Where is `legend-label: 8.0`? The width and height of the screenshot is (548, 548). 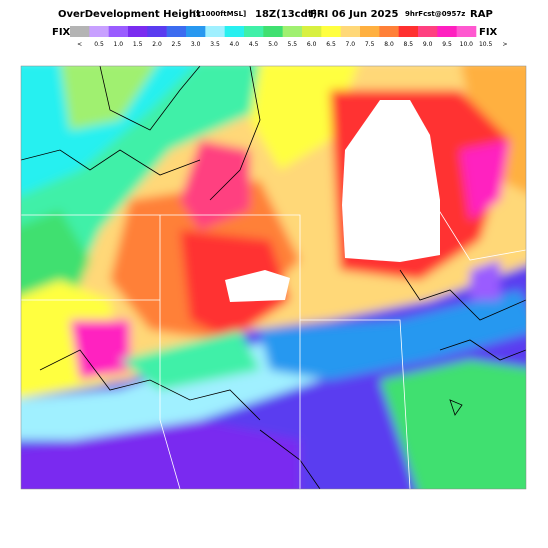
legend-label: 8.0 is located at coordinates (389, 44).